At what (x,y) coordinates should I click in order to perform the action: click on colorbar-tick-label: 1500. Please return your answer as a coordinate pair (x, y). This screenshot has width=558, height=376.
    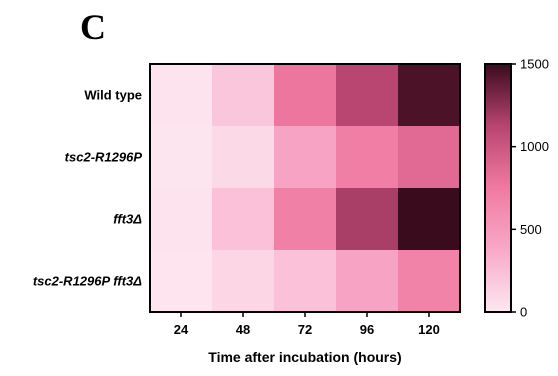
    Looking at the image, I should click on (534, 64).